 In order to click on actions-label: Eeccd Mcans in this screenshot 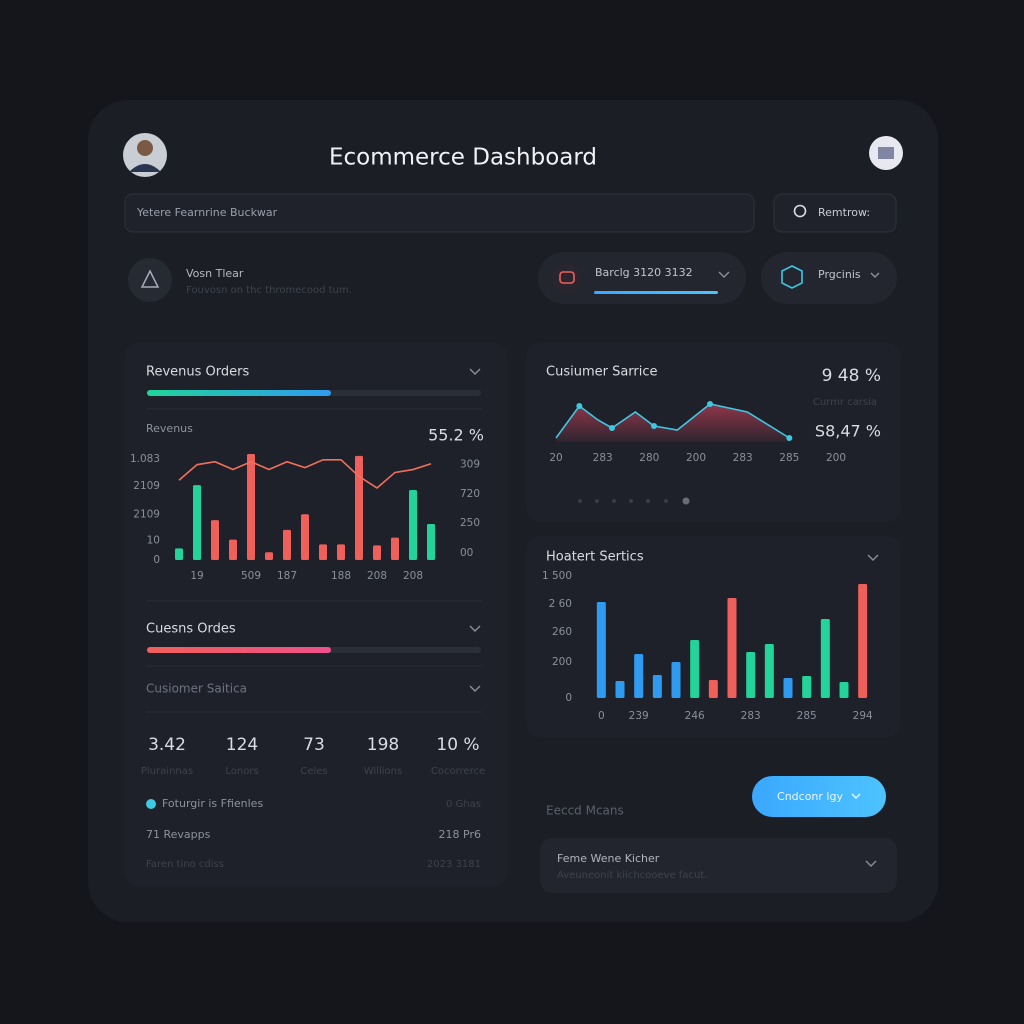, I will do `click(585, 811)`.